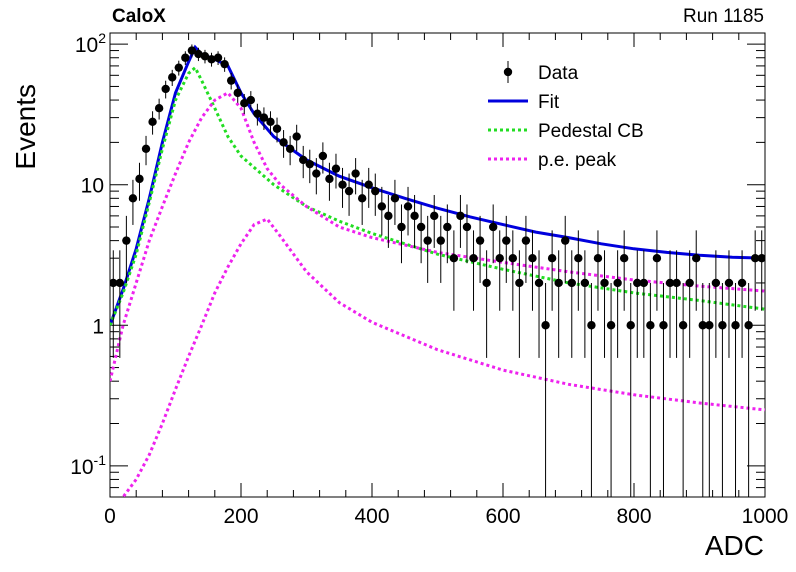 Image resolution: width=796 pixels, height=572 pixels. I want to click on x-tick-label: 600, so click(502, 516).